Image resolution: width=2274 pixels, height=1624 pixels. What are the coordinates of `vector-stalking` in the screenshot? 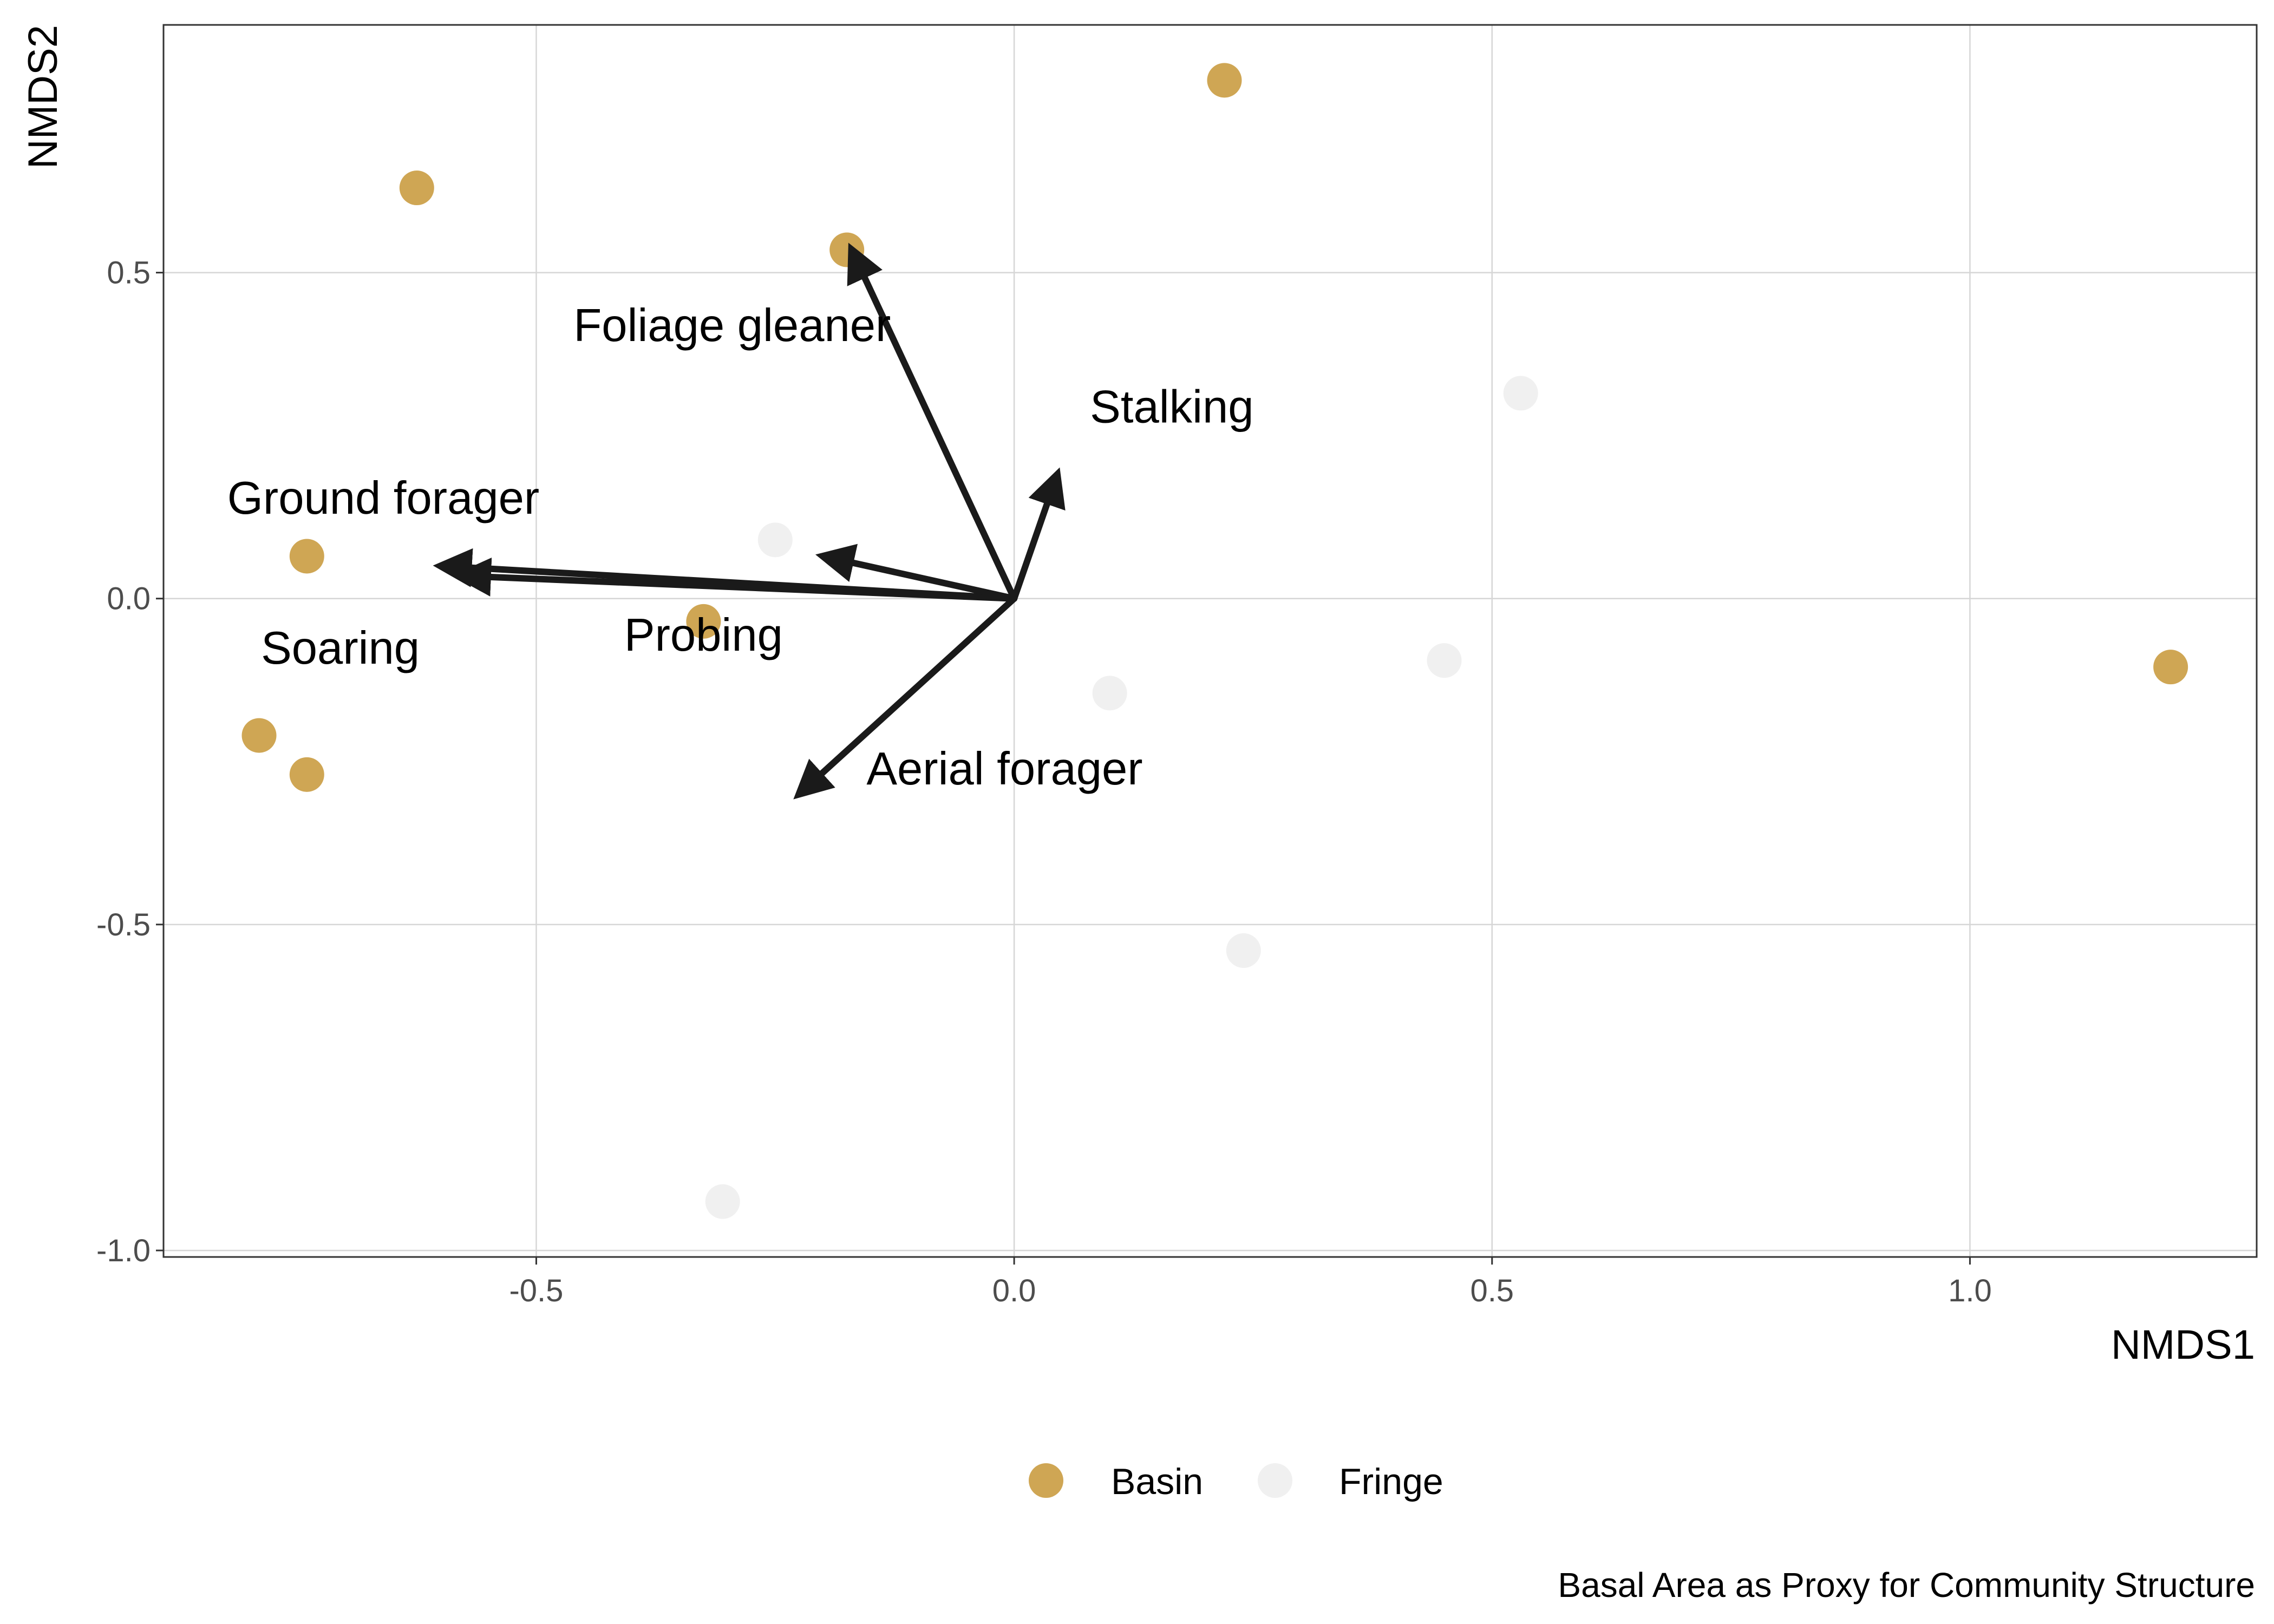 It's located at (1039, 534).